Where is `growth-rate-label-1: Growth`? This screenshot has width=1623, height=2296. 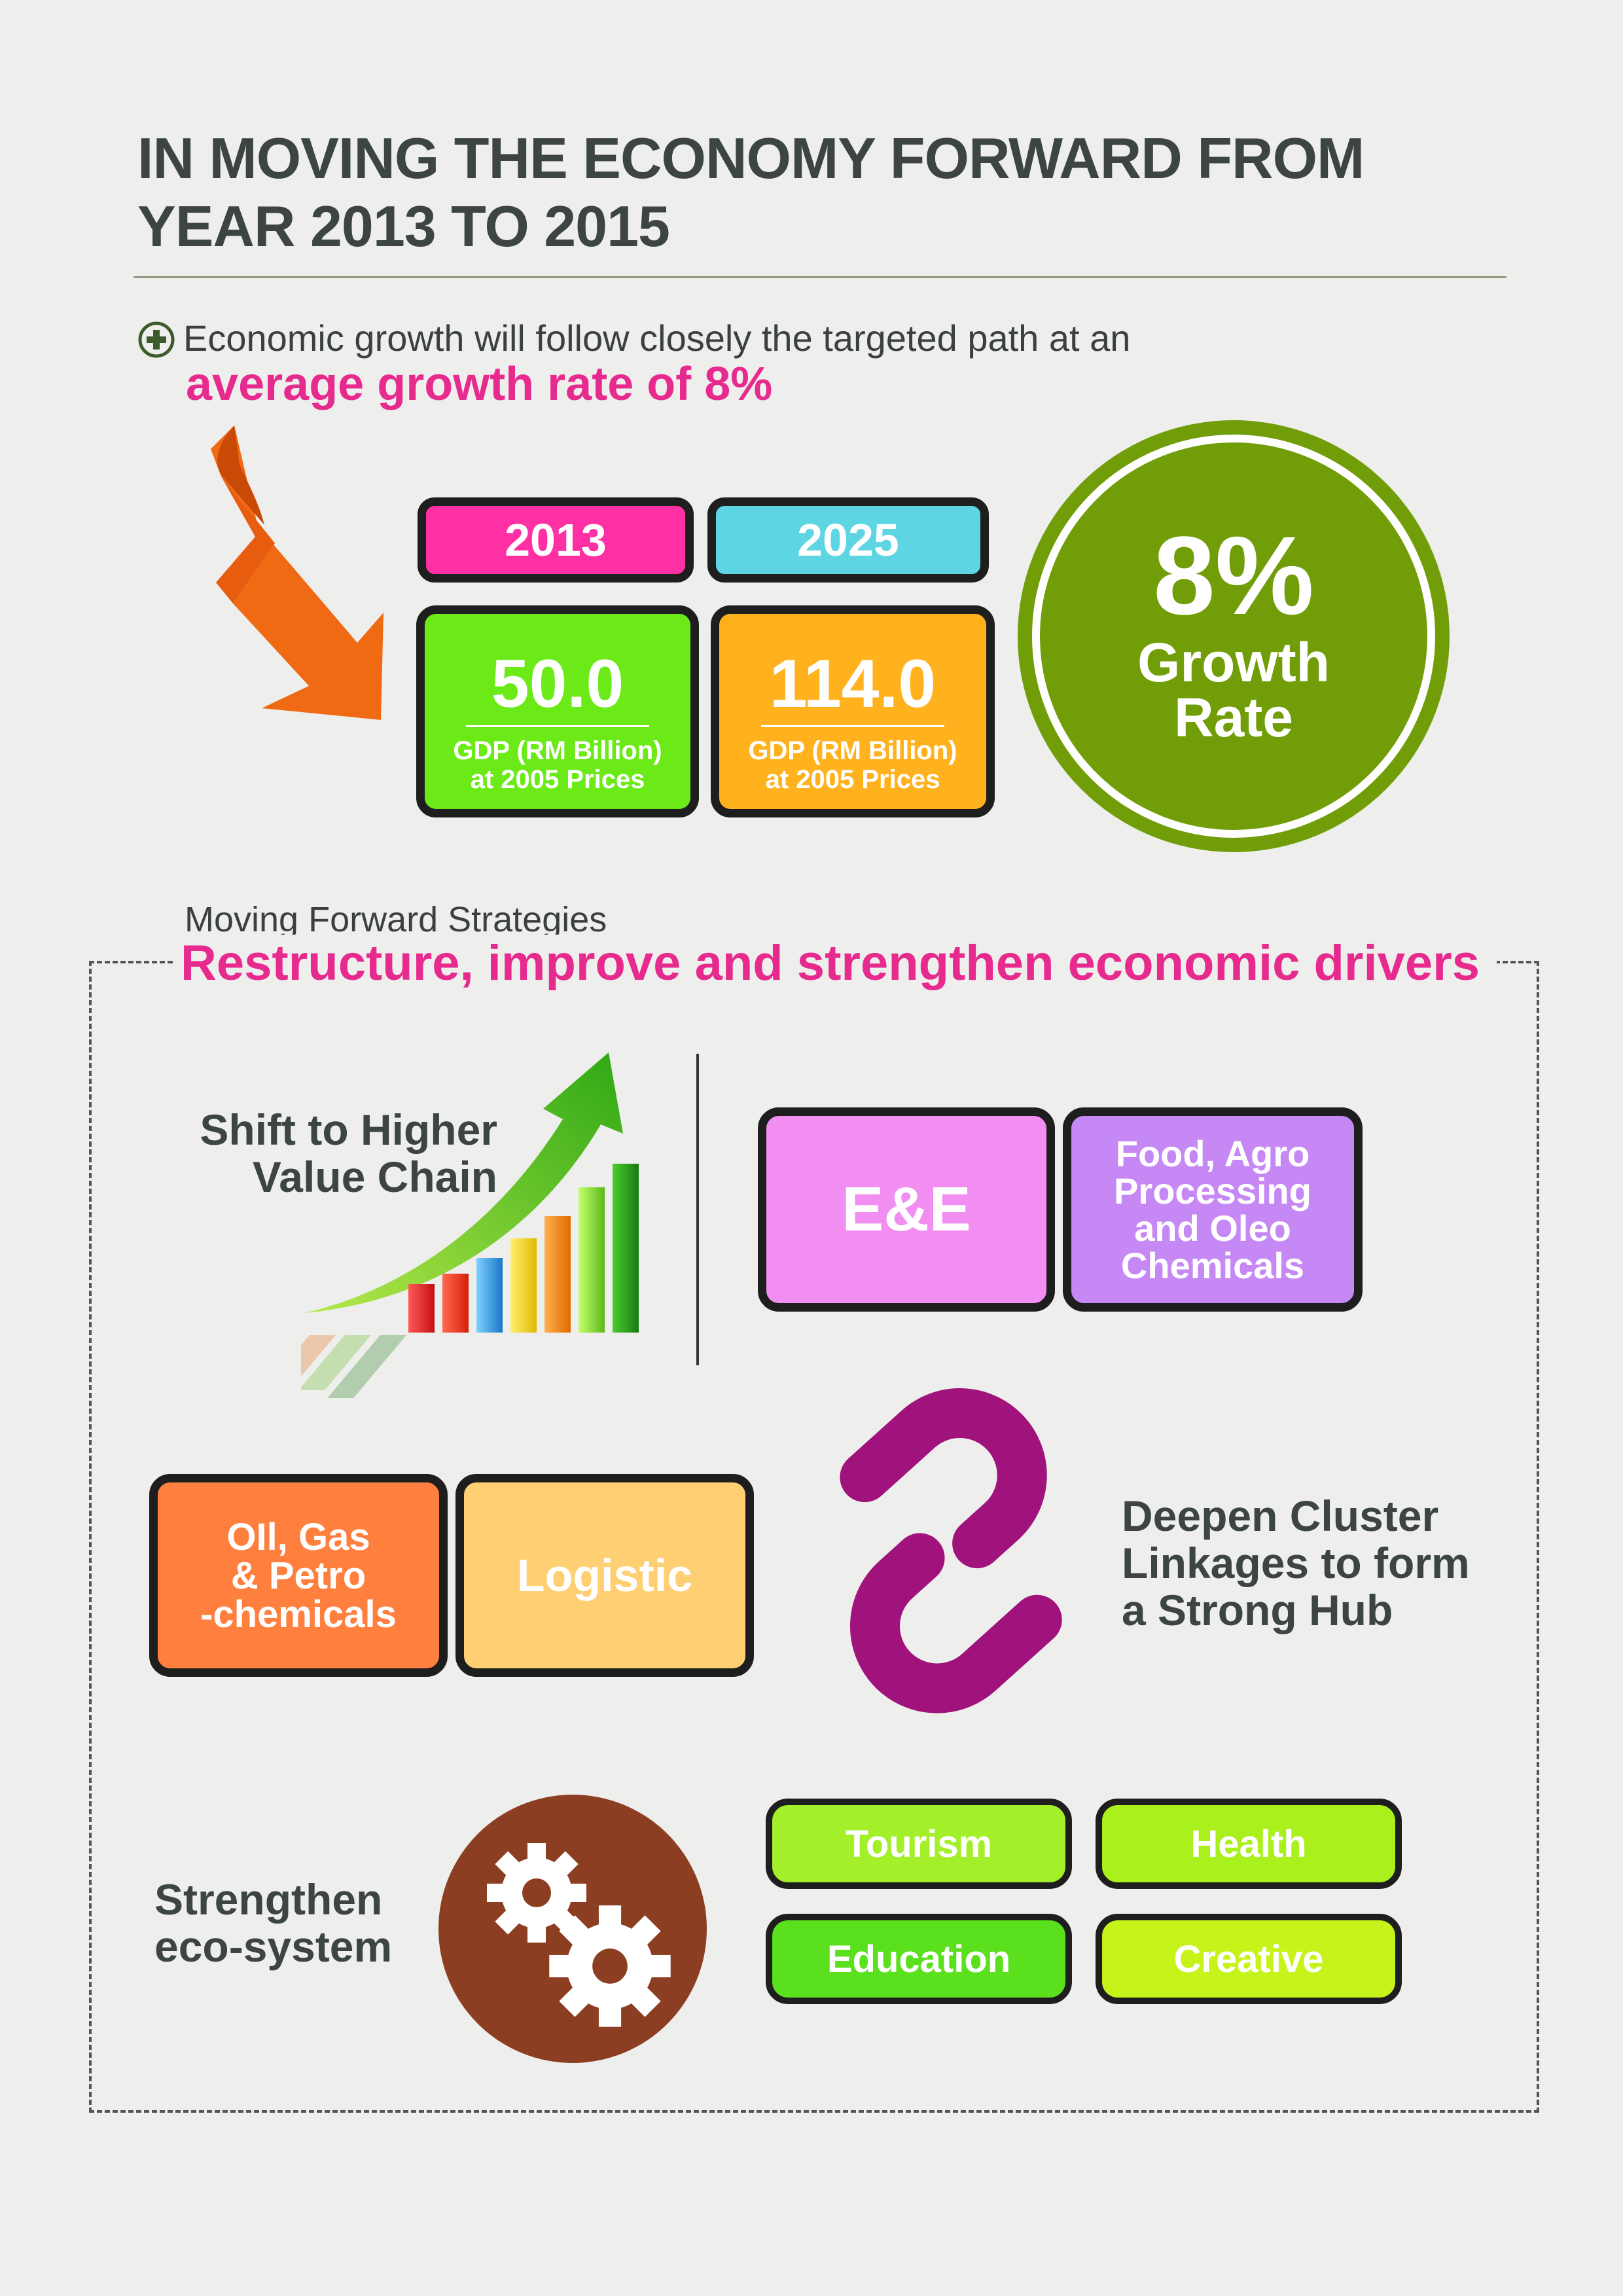 growth-rate-label-1: Growth is located at coordinates (1233, 662).